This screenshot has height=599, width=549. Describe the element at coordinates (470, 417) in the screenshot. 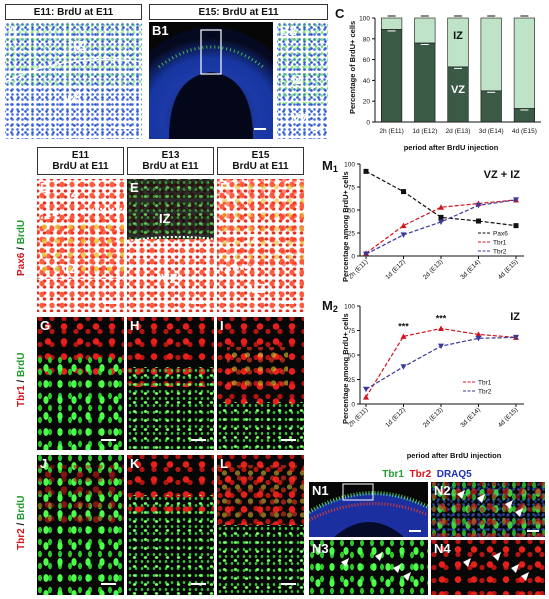

I see `m2-plot-xtick-label: 3d (E14)` at that location.